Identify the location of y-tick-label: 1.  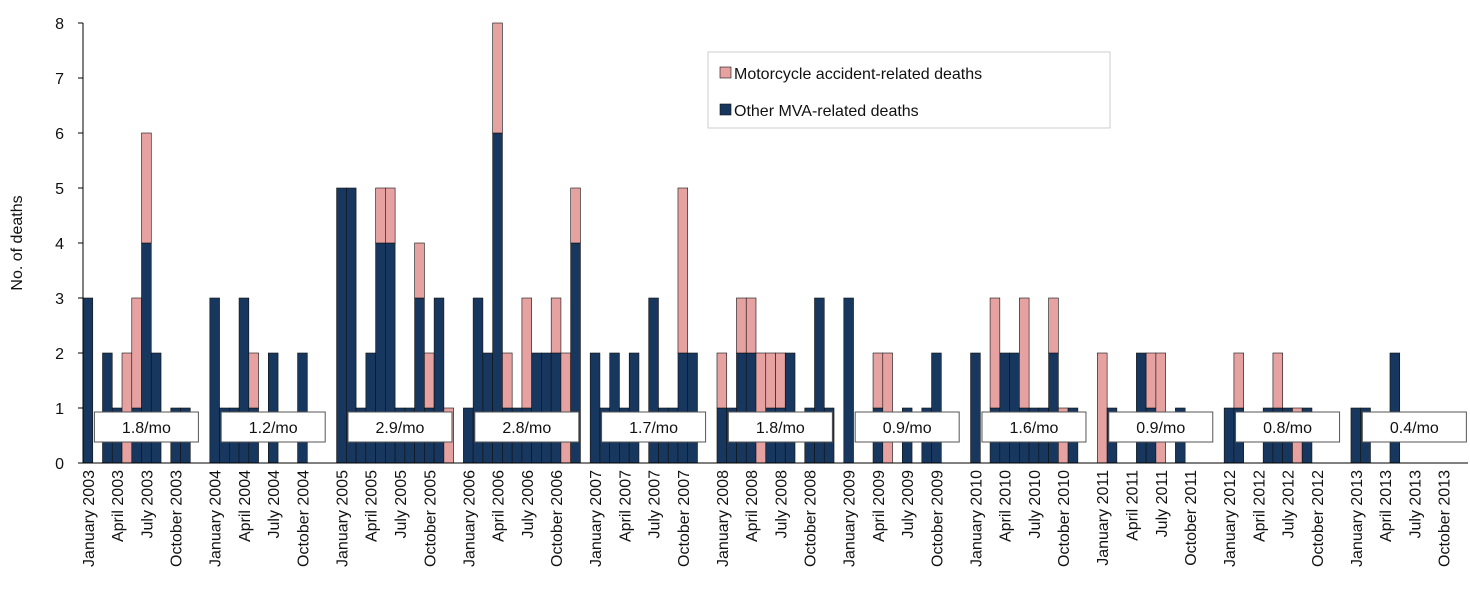
(59, 409).